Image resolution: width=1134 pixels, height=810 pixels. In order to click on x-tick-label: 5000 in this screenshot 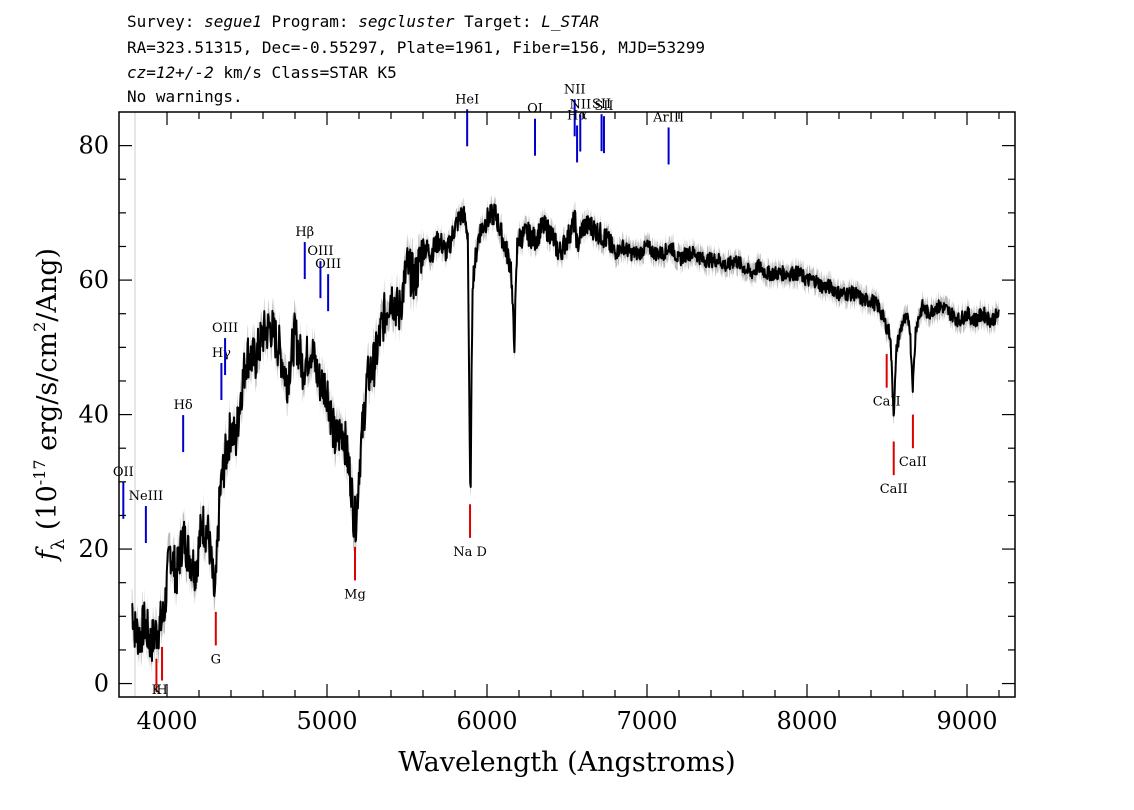, I will do `click(326, 721)`.